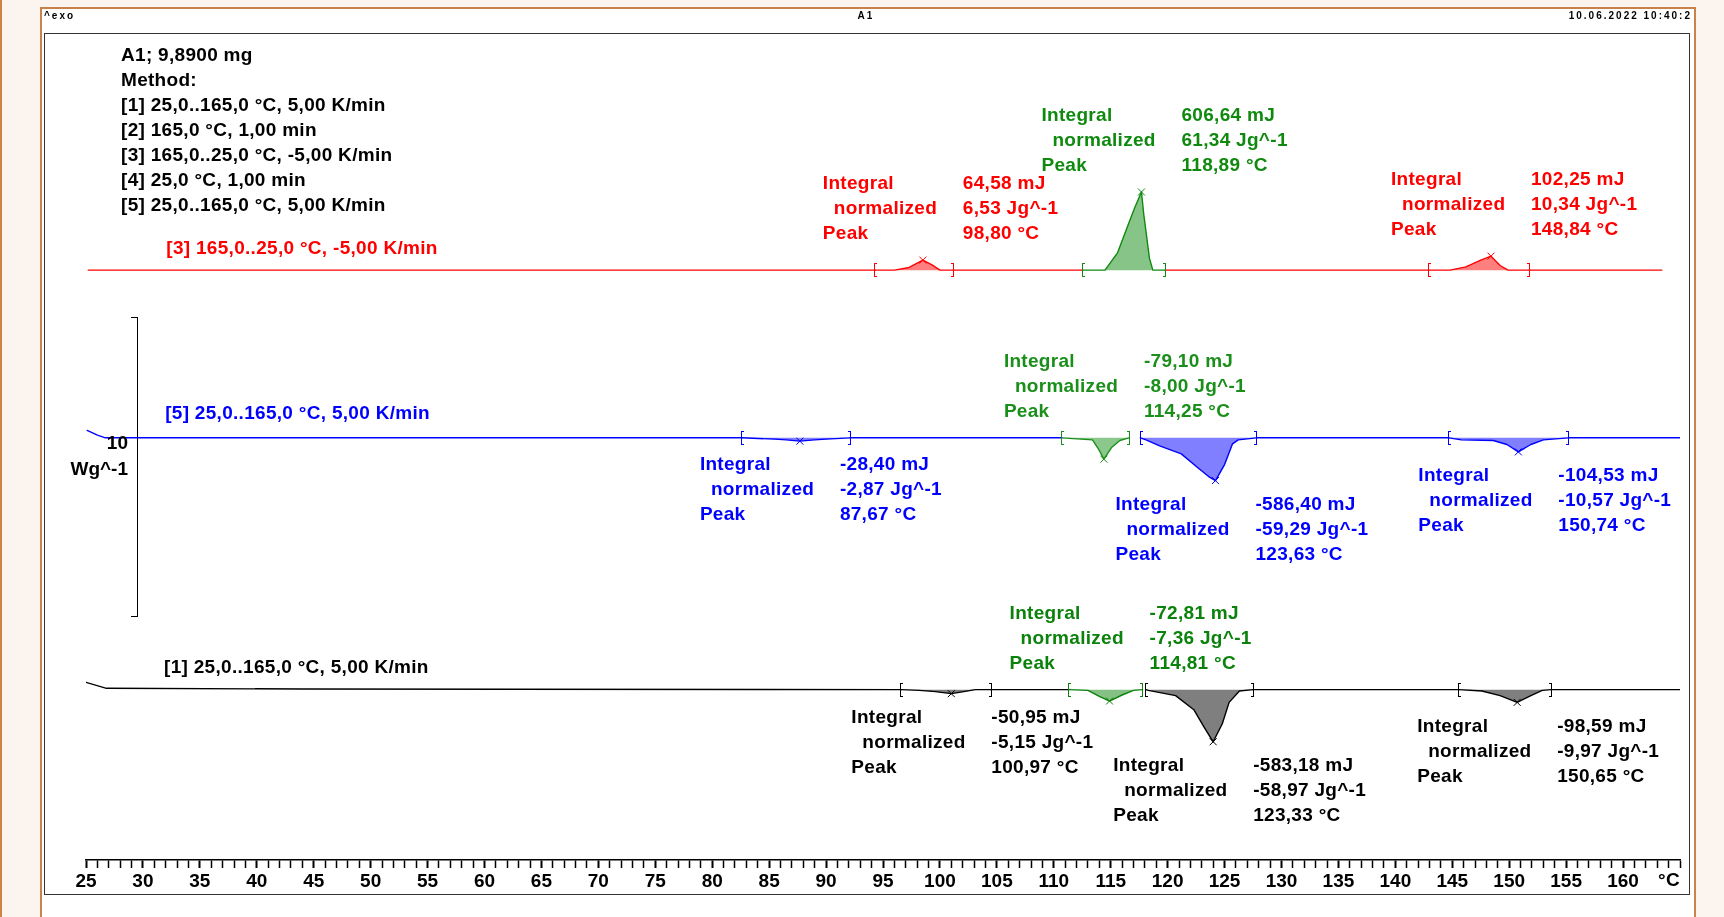 The height and width of the screenshot is (917, 1724). What do you see at coordinates (86, 880) in the screenshot?
I see `x-tick-label: 25` at bounding box center [86, 880].